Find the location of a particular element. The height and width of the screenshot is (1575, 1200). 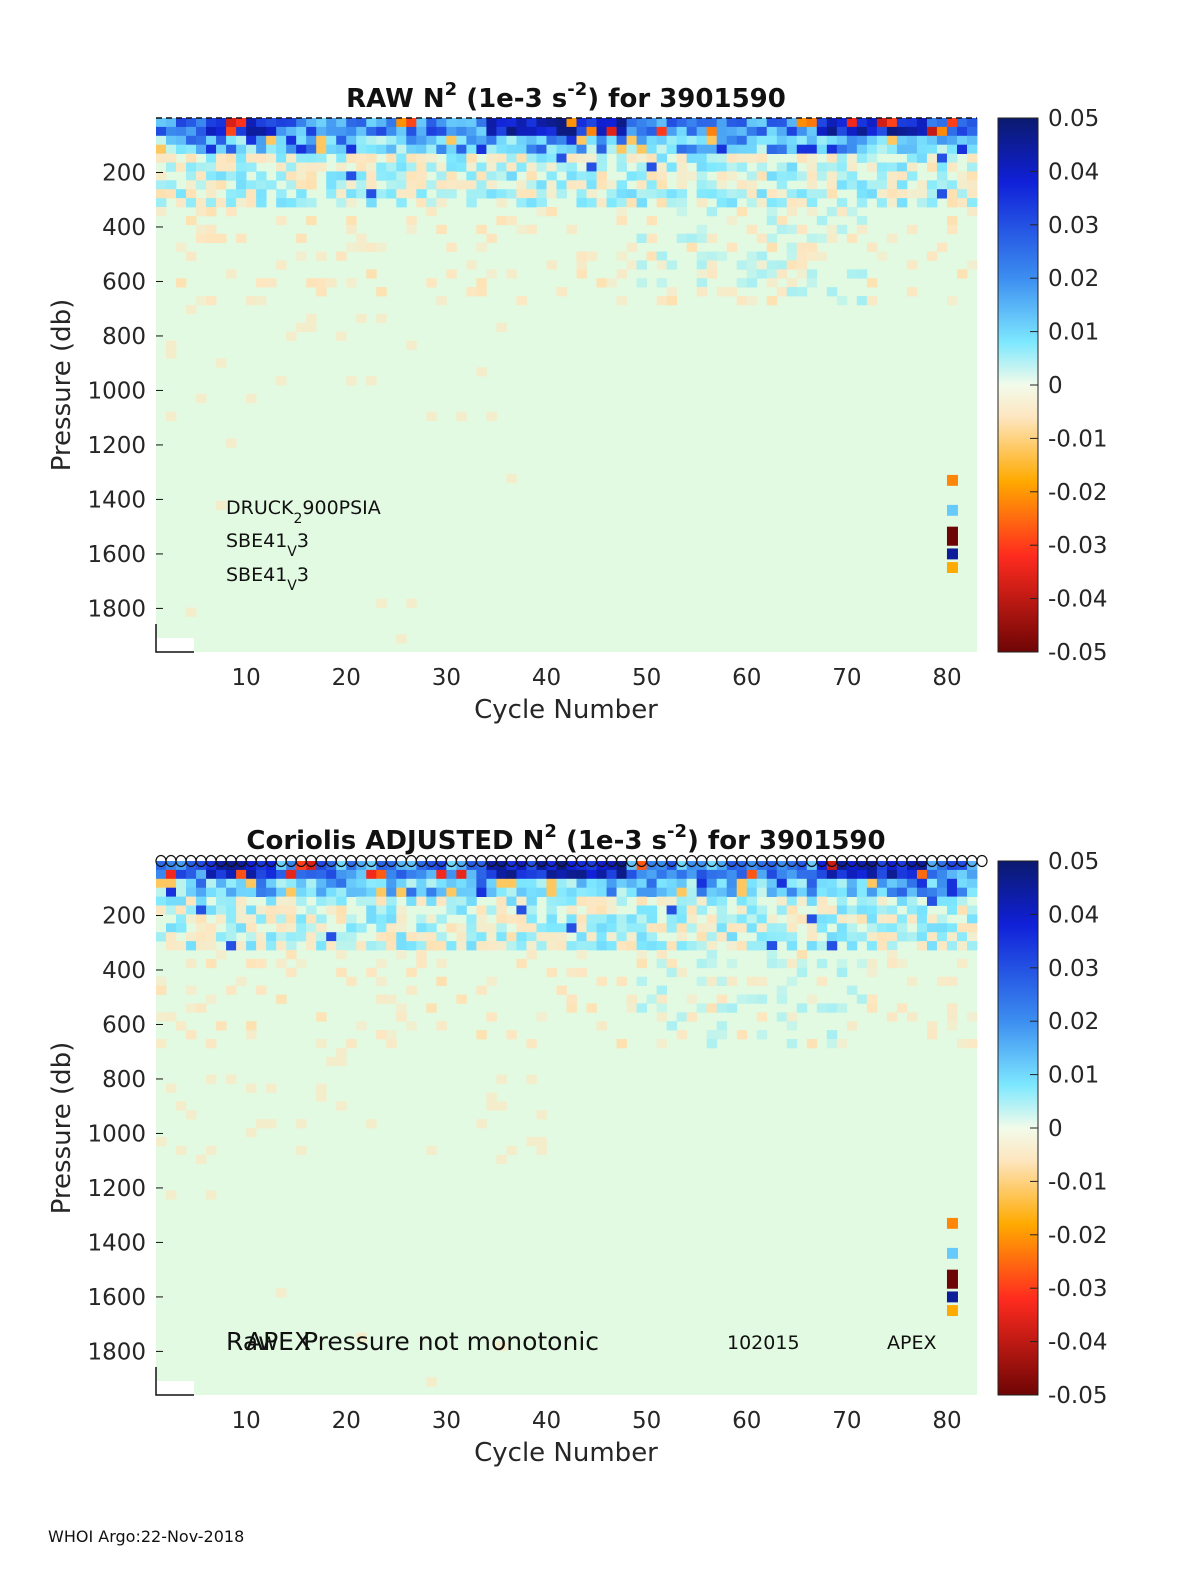

adjusted-overlay-apex: APEX is located at coordinates (278, 1341).